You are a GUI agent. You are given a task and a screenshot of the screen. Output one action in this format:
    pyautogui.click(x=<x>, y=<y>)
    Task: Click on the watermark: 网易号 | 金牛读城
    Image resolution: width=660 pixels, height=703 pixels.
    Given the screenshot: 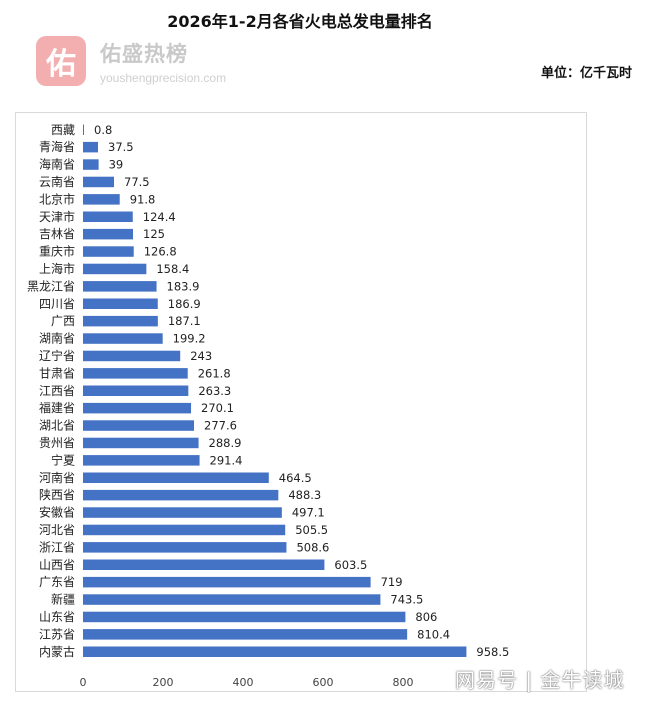 What is the action you would take?
    pyautogui.click(x=540, y=680)
    